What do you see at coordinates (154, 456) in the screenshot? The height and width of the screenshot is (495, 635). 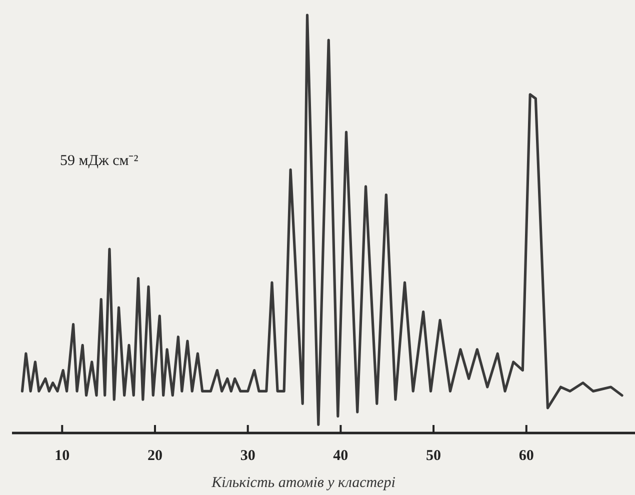 I see `x-tick-label: 20` at bounding box center [154, 456].